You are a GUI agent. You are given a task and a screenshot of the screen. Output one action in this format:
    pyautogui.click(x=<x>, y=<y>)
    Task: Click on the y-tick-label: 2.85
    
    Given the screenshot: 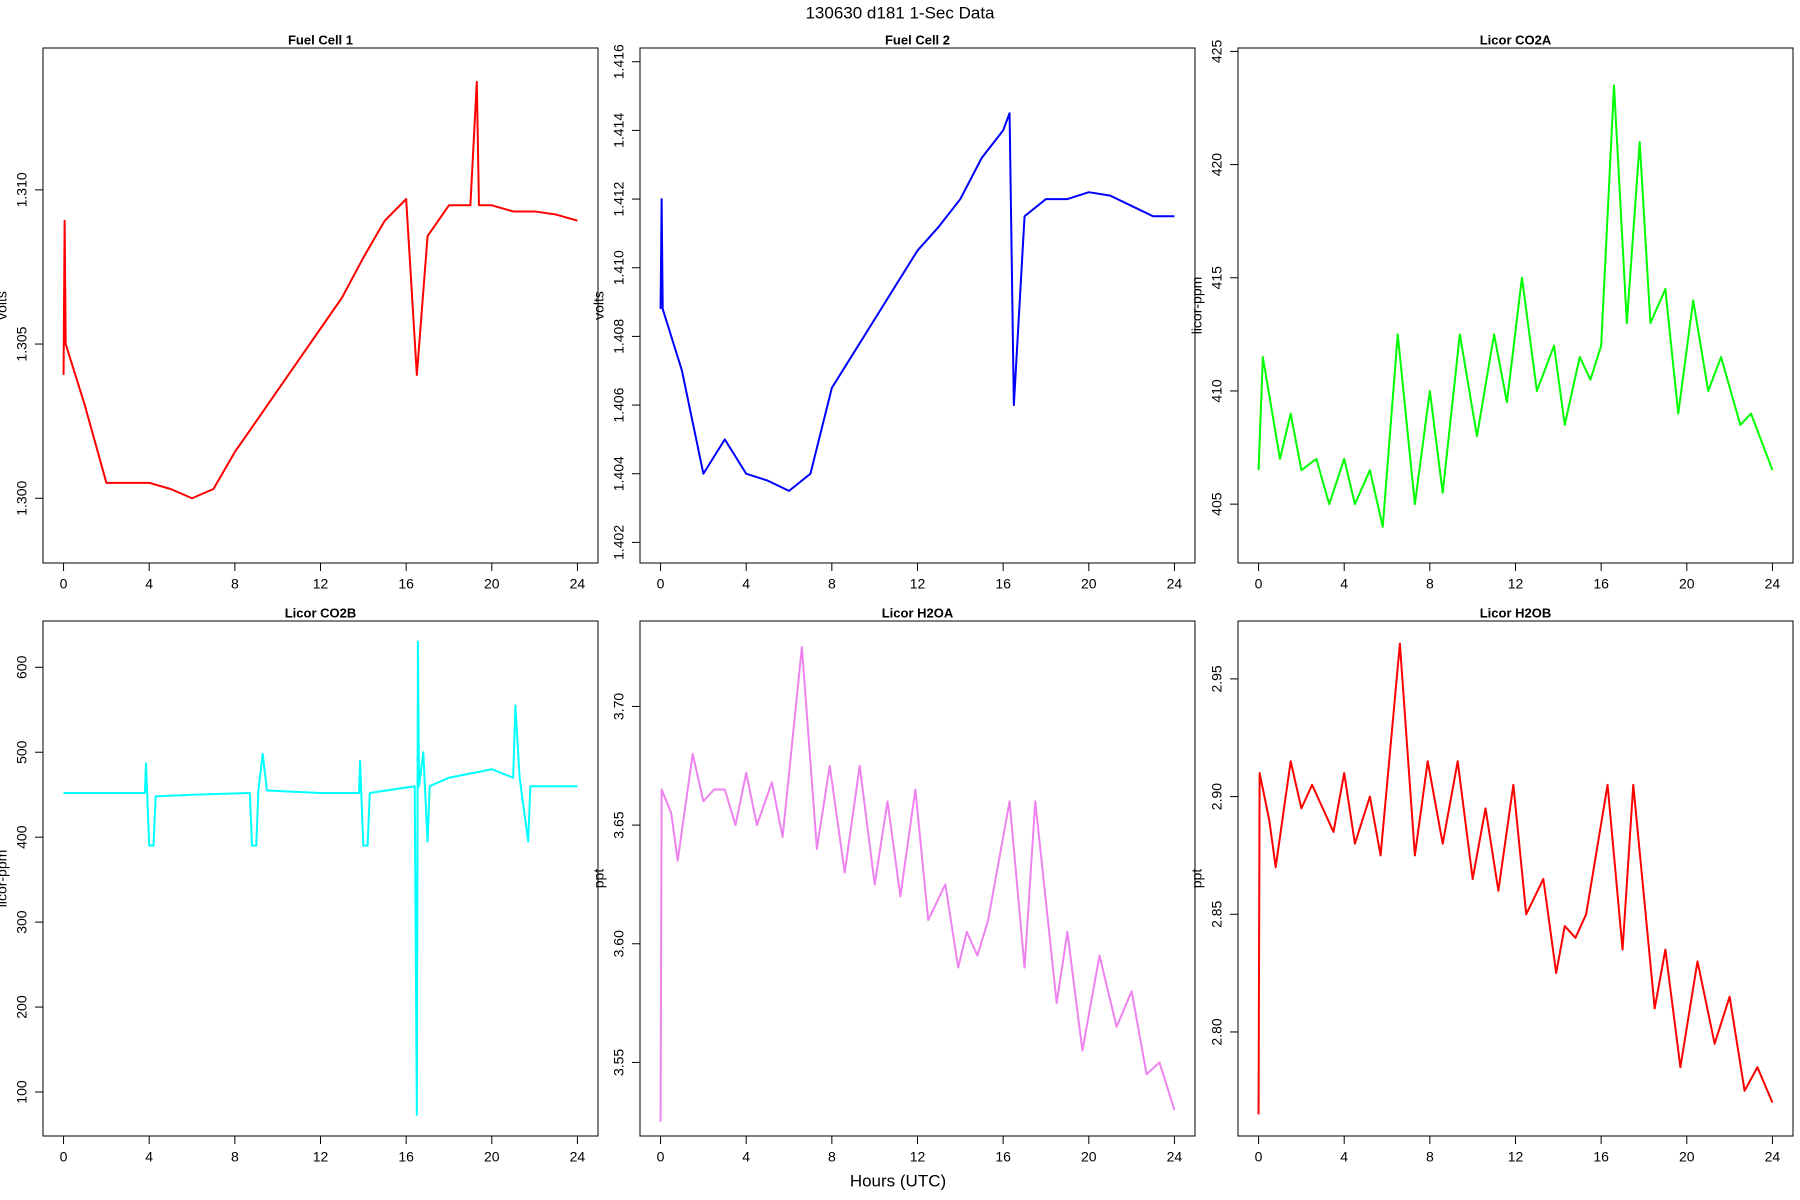 What is the action you would take?
    pyautogui.click(x=1217, y=913)
    